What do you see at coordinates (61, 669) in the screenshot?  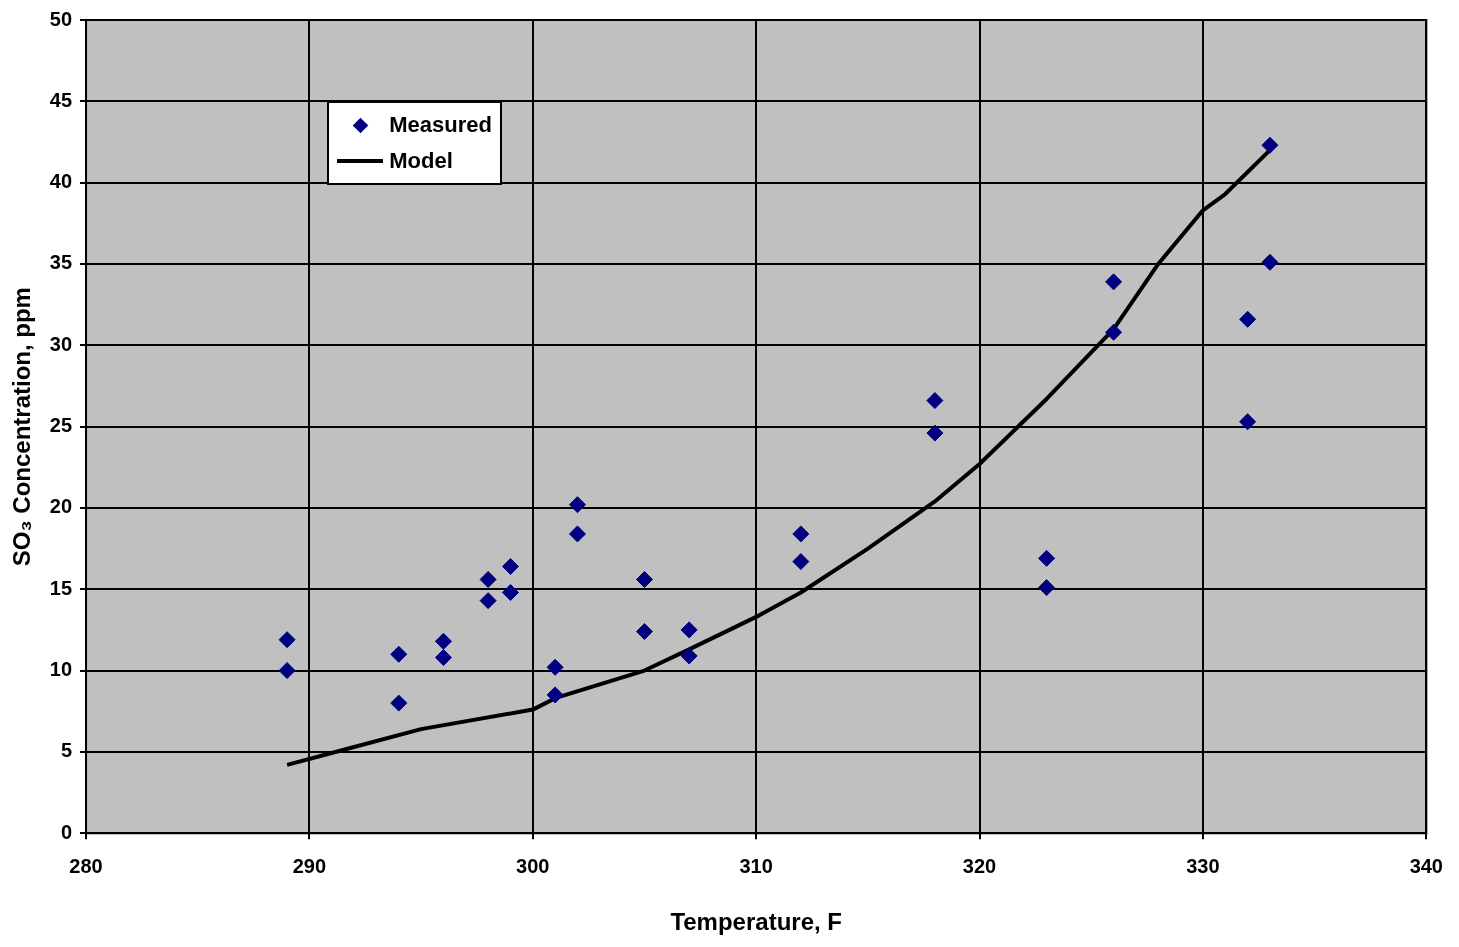 I see `y-tick-label: 10` at bounding box center [61, 669].